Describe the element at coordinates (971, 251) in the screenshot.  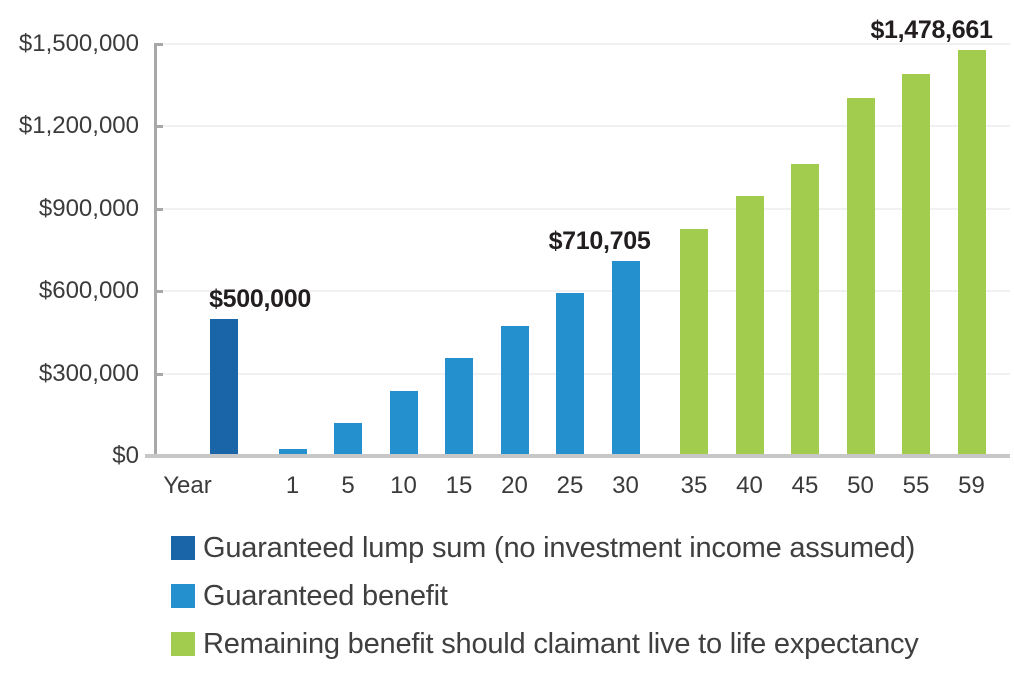
I see `bar-remaining-x59` at that location.